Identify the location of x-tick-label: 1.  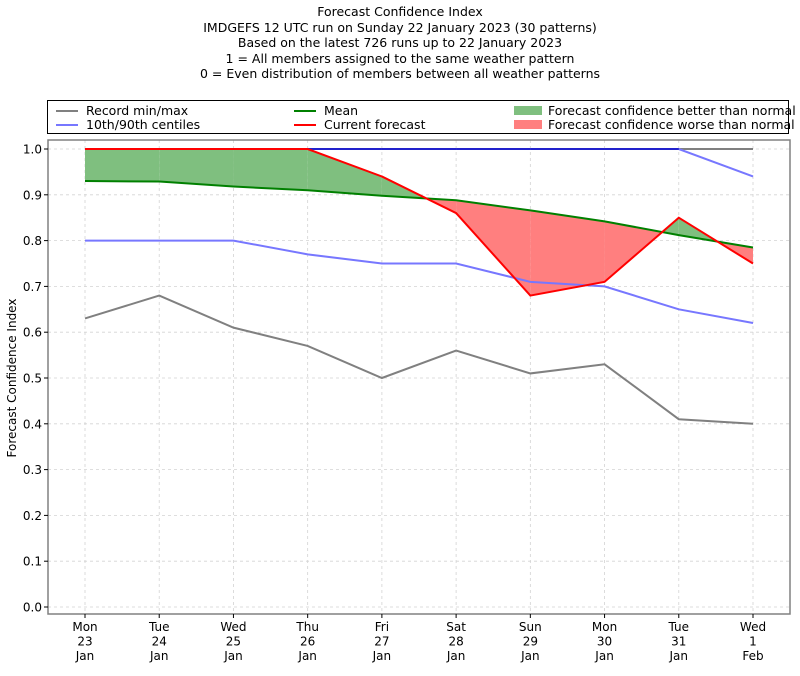
(753, 642).